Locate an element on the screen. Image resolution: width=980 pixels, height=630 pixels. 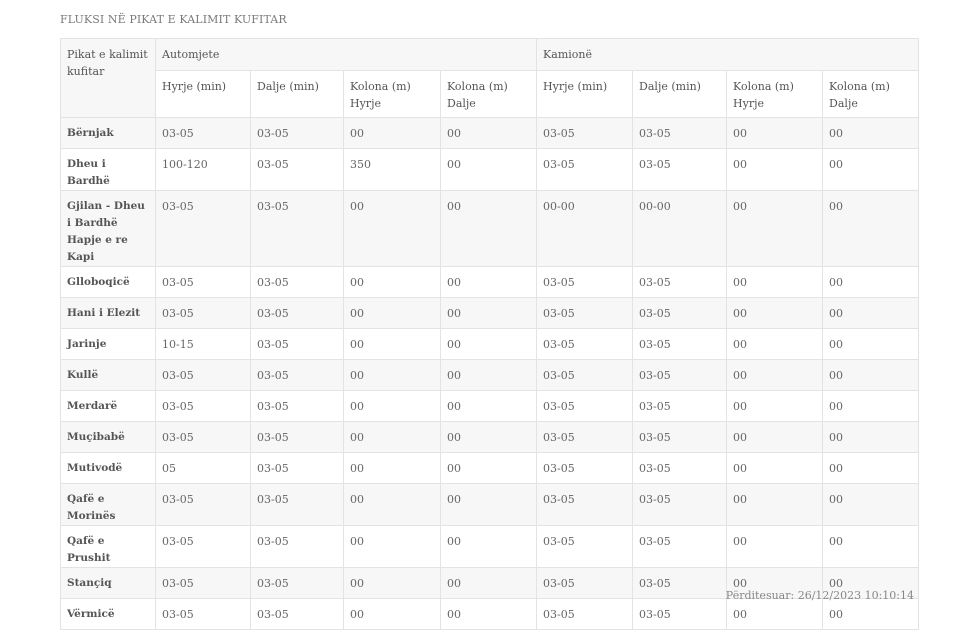
crossing-name: Mutivodë is located at coordinates (108, 468).